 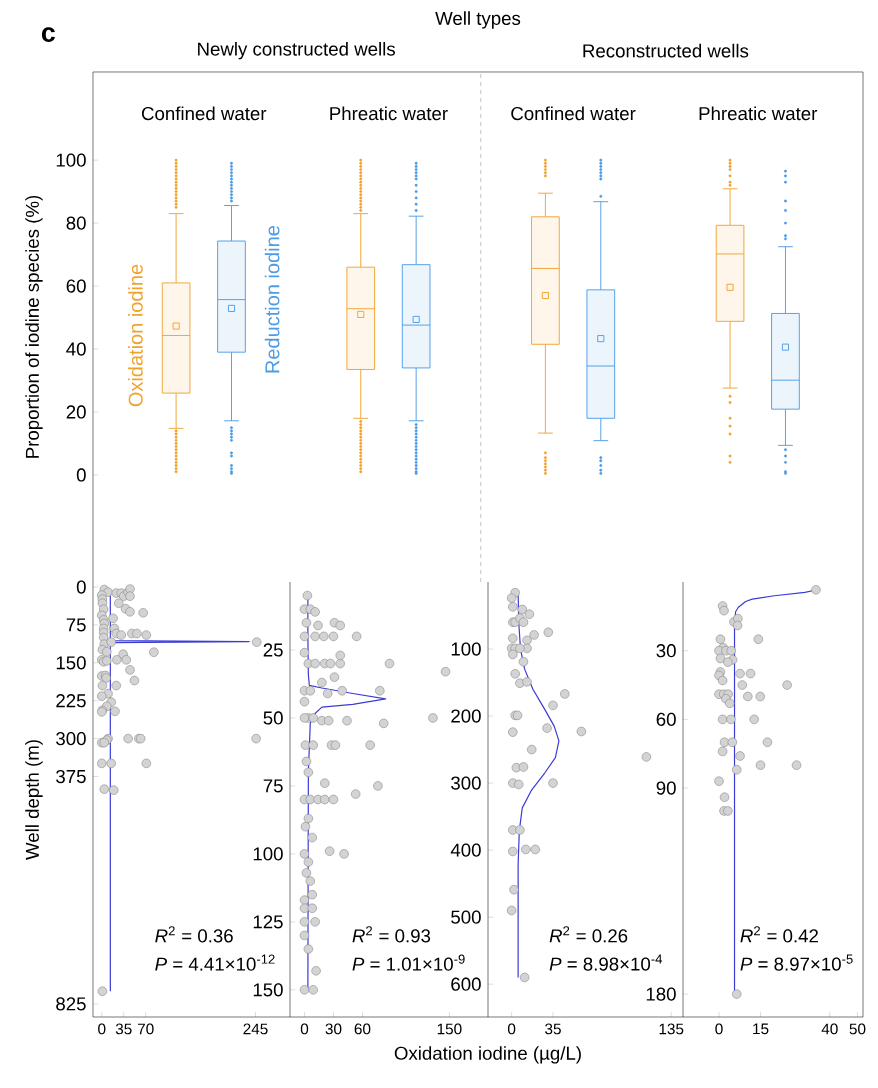 I want to click on x-tick-label: 70, so click(x=145, y=1029).